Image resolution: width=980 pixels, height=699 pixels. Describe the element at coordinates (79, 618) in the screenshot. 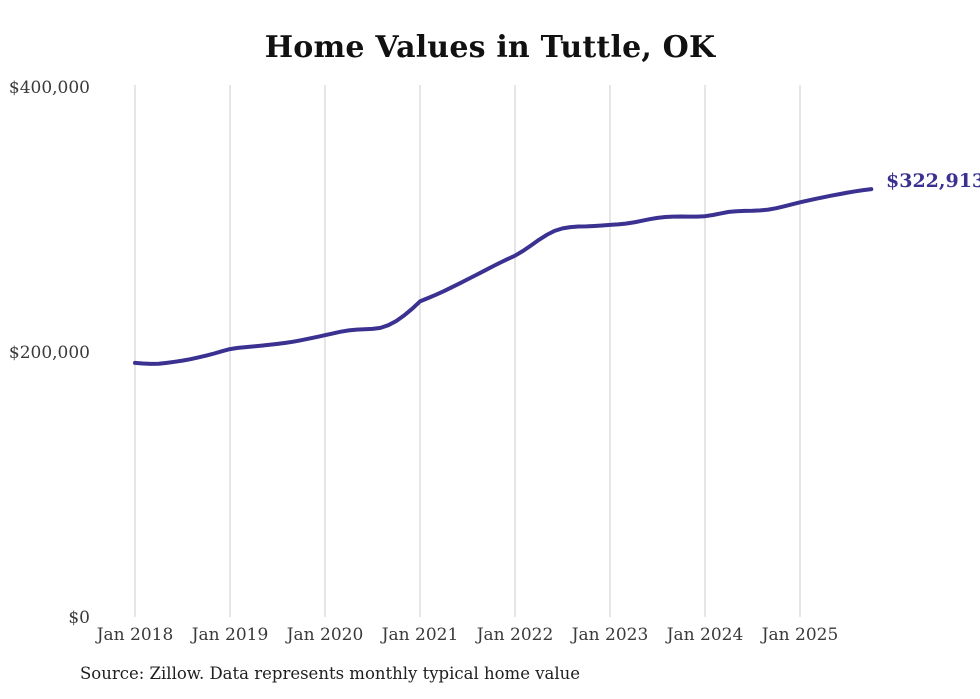

I see `y-axis-tick-label: $0` at that location.